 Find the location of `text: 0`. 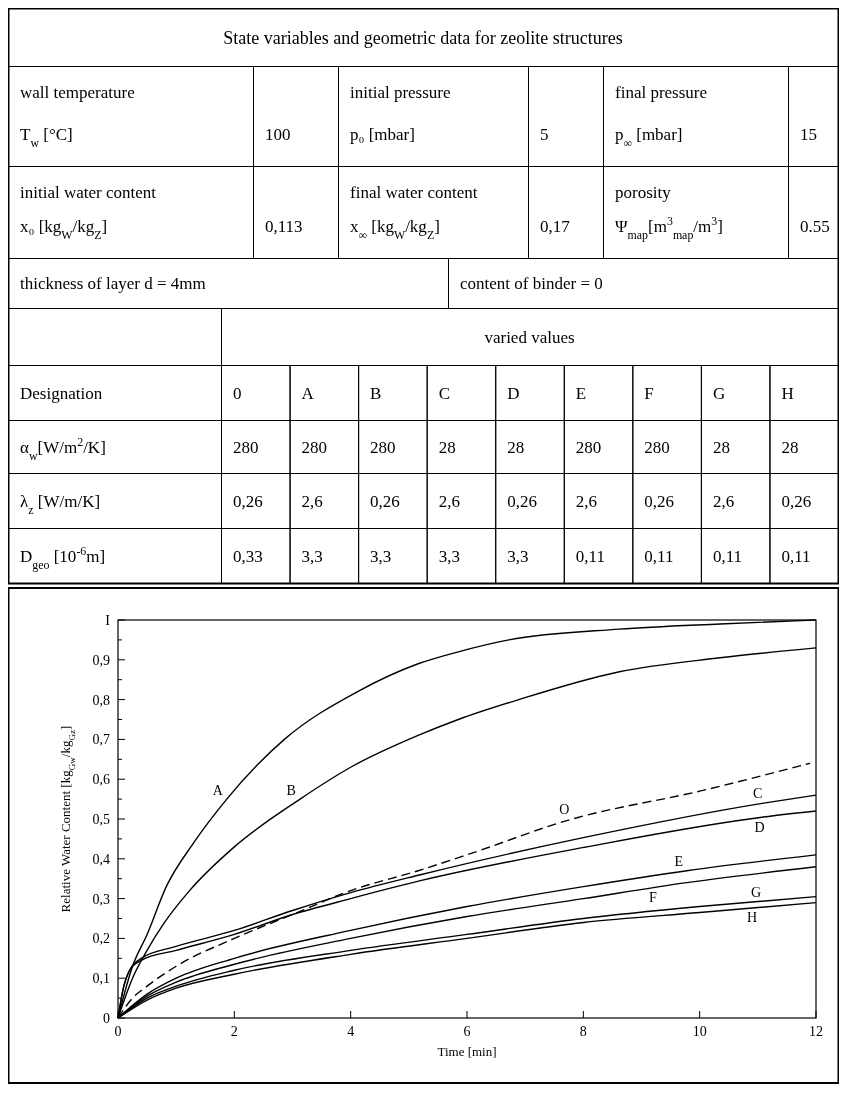

text: 0 is located at coordinates (237, 393).